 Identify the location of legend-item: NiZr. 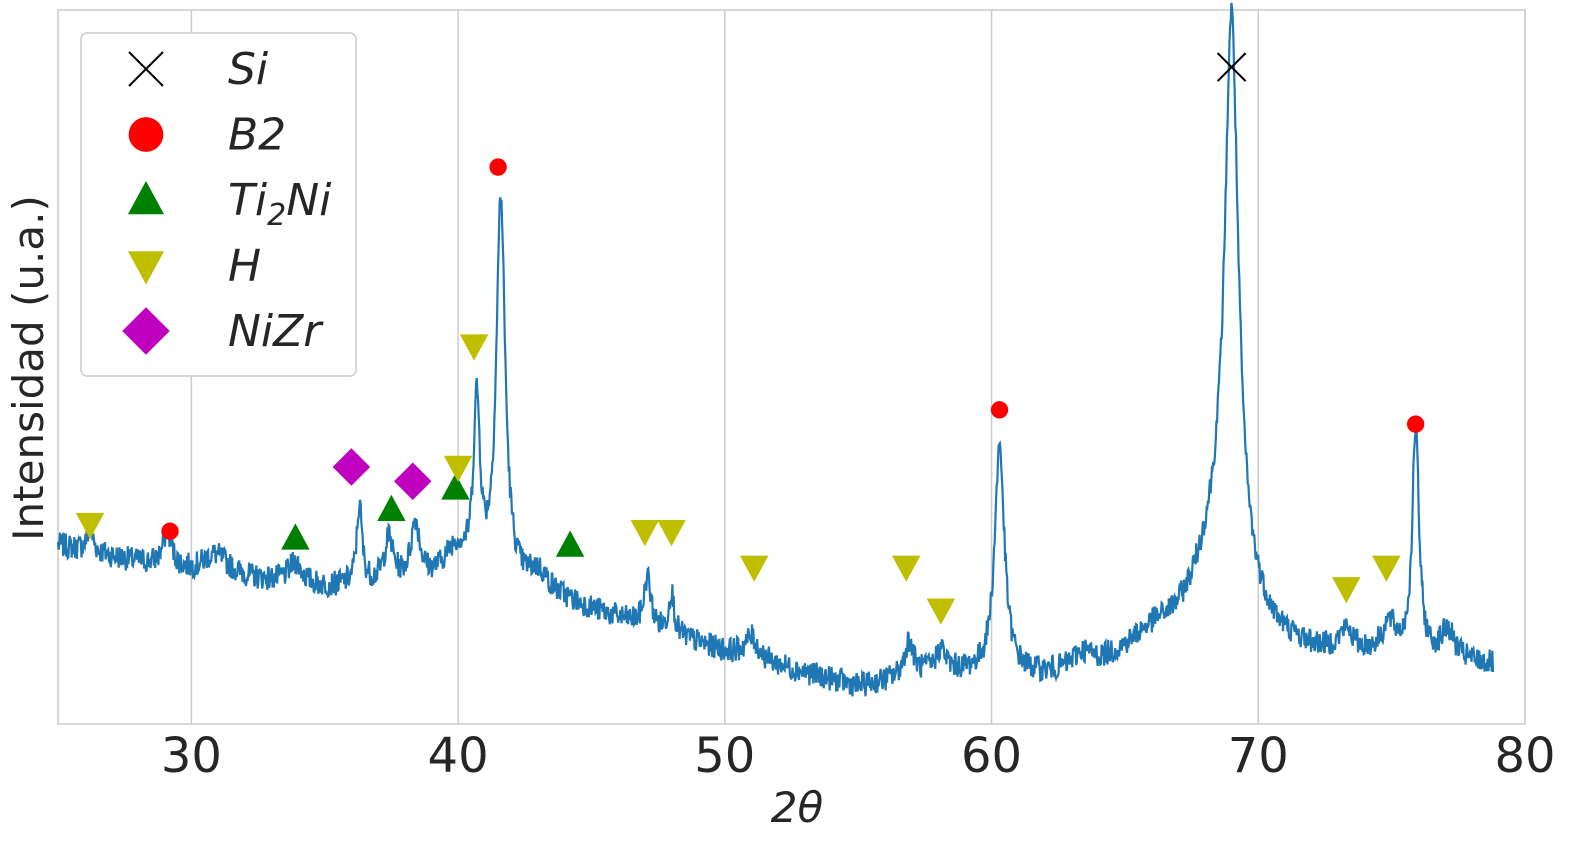
(223, 331).